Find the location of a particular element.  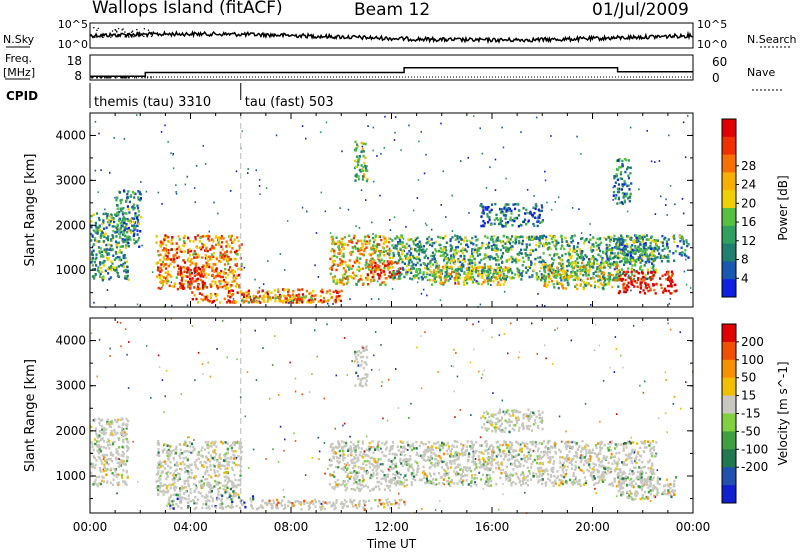

freq-unit-label: [MHz] is located at coordinates (19, 72).